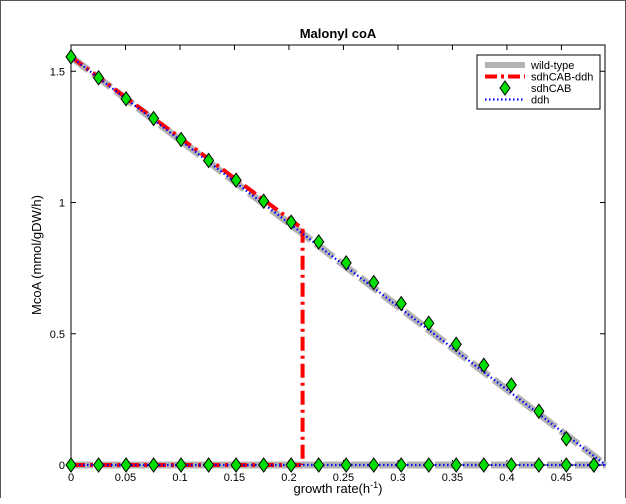  What do you see at coordinates (36, 255) in the screenshot?
I see `y-axis-label: McoA (mmol/gDW/h)` at bounding box center [36, 255].